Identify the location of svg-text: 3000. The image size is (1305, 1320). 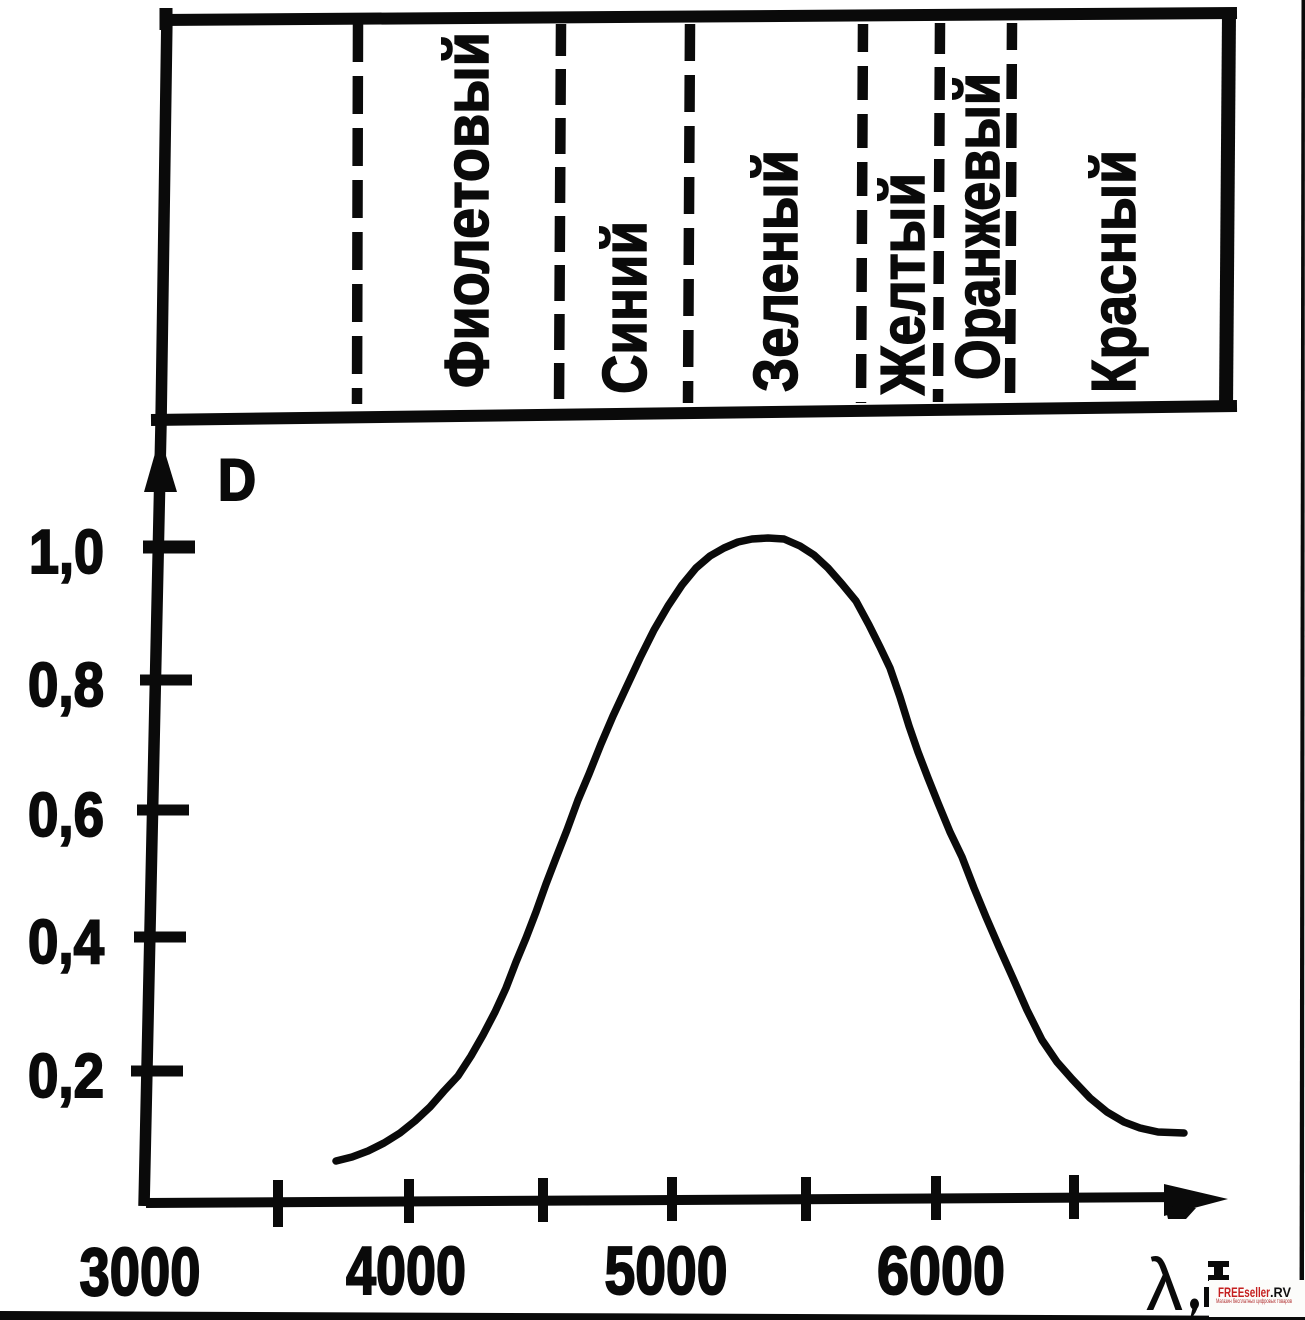
(140, 1272).